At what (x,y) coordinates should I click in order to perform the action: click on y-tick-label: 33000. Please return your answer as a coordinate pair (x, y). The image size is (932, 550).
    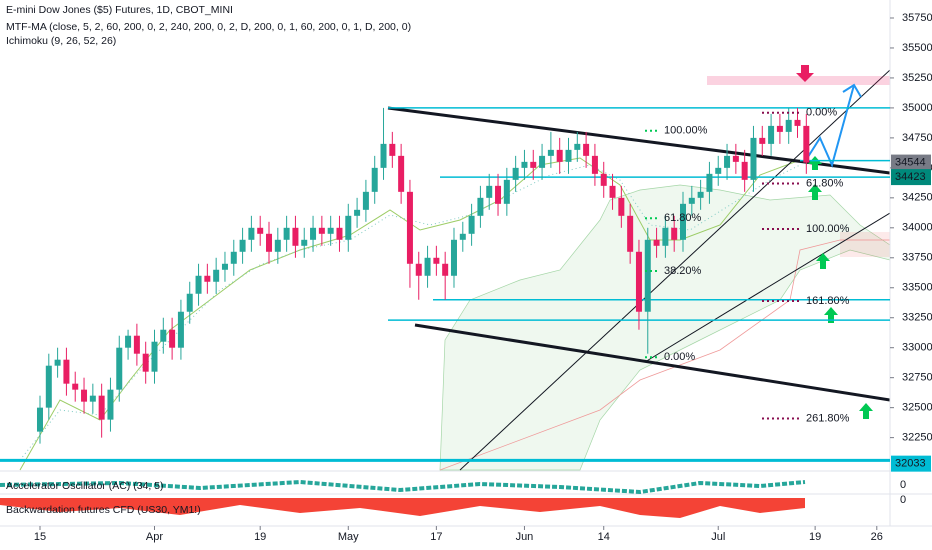
    Looking at the image, I should click on (917, 348).